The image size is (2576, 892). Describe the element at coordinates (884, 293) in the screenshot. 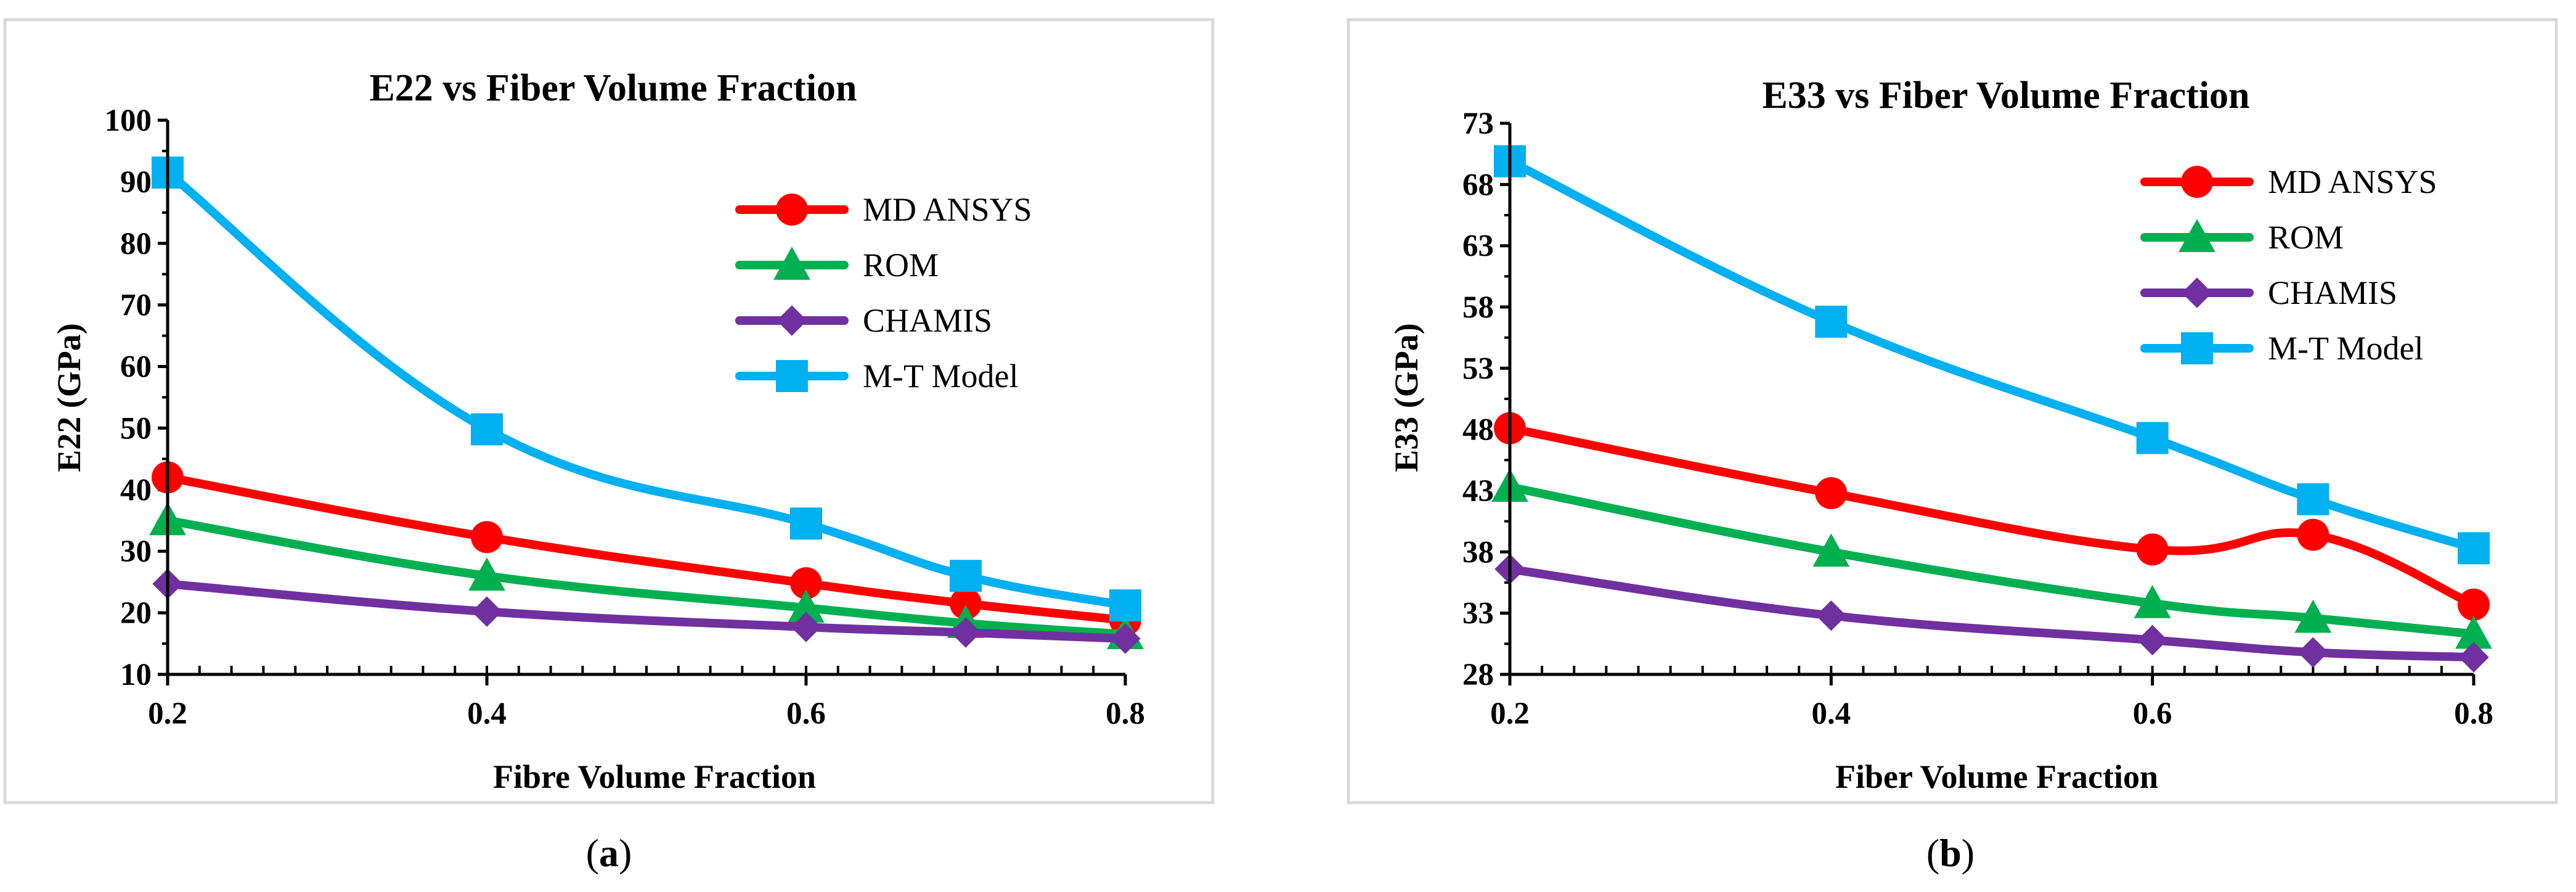

I see `legend-a: MD ANSYS ROM CHAMIS M-T Model` at that location.